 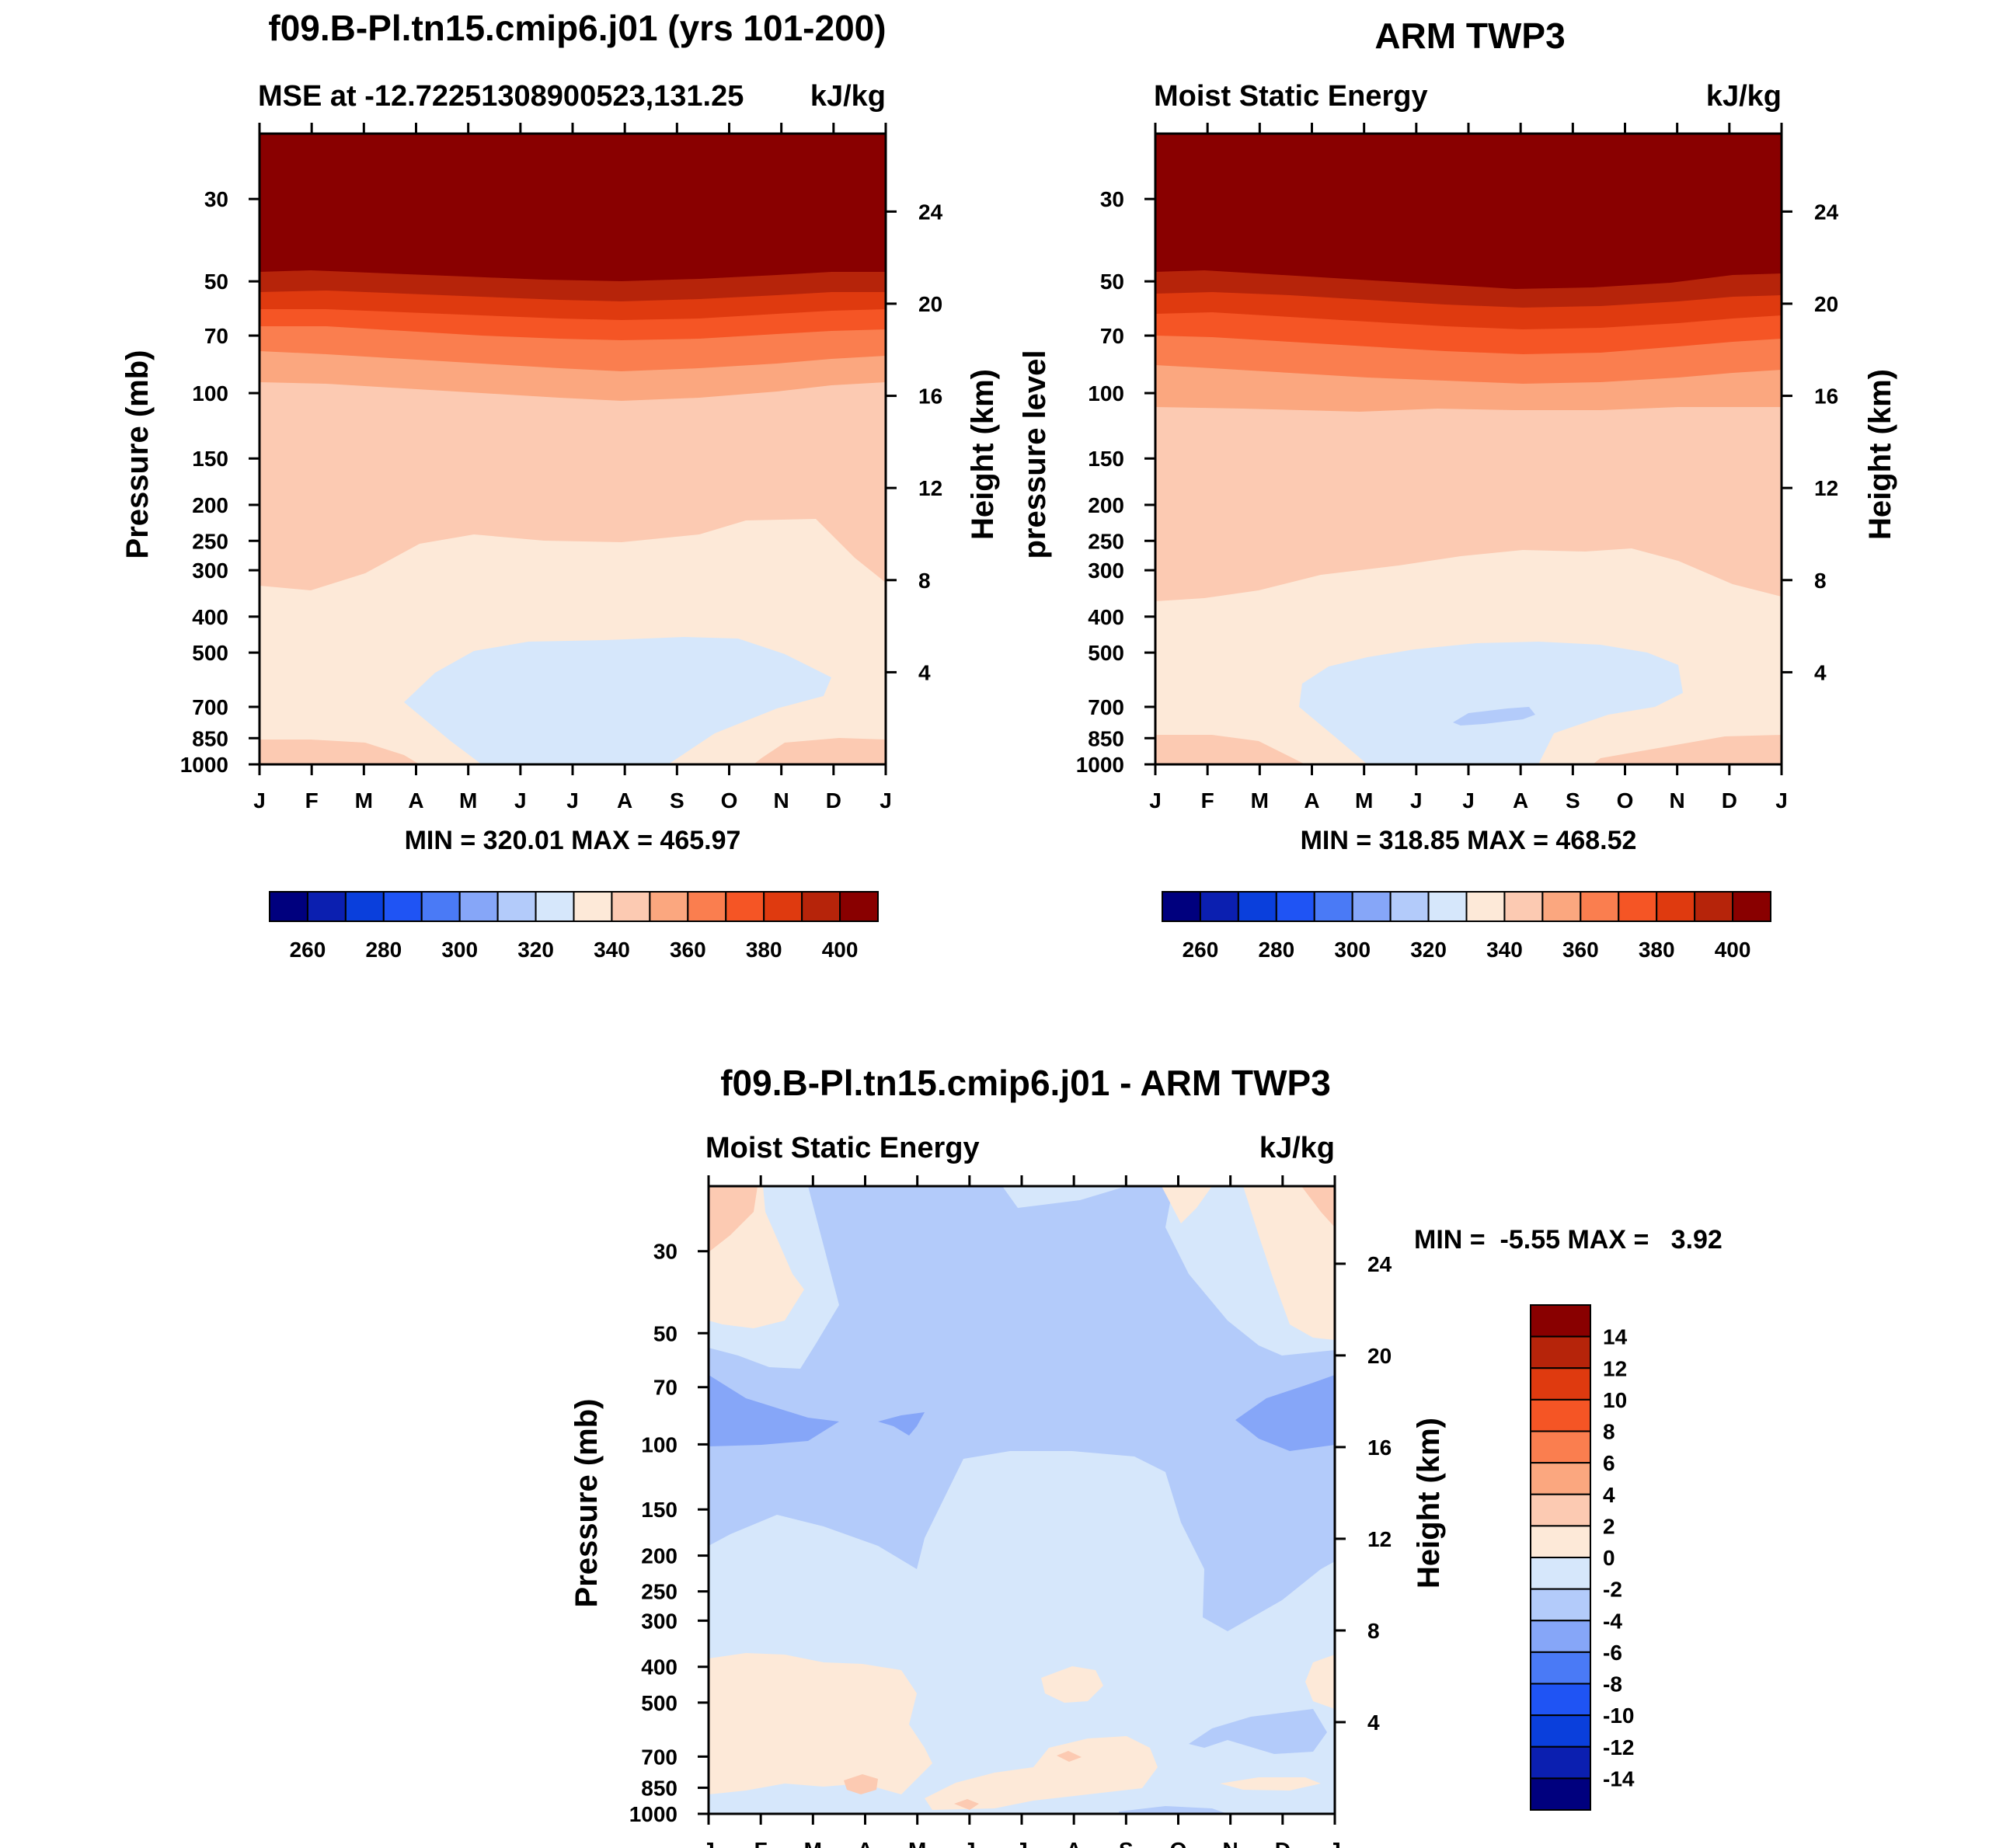 What do you see at coordinates (1230, 750) in the screenshot?
I see `obs-sfc-warm-left` at bounding box center [1230, 750].